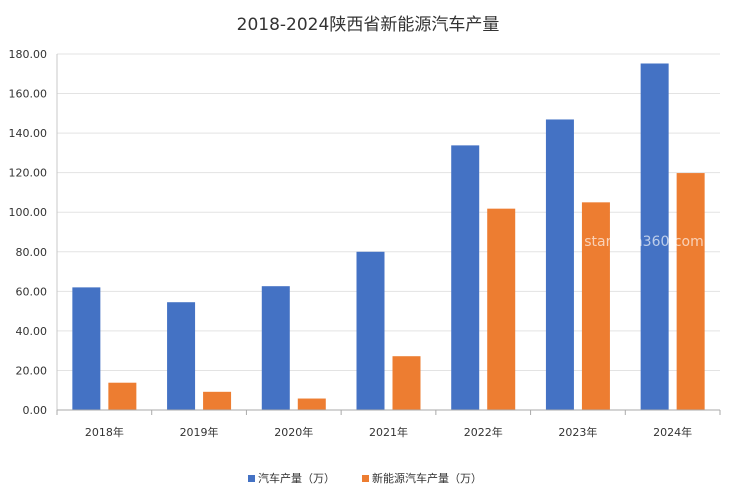 The width and height of the screenshot is (736, 498). I want to click on watermark: stardata360.com, so click(643, 242).